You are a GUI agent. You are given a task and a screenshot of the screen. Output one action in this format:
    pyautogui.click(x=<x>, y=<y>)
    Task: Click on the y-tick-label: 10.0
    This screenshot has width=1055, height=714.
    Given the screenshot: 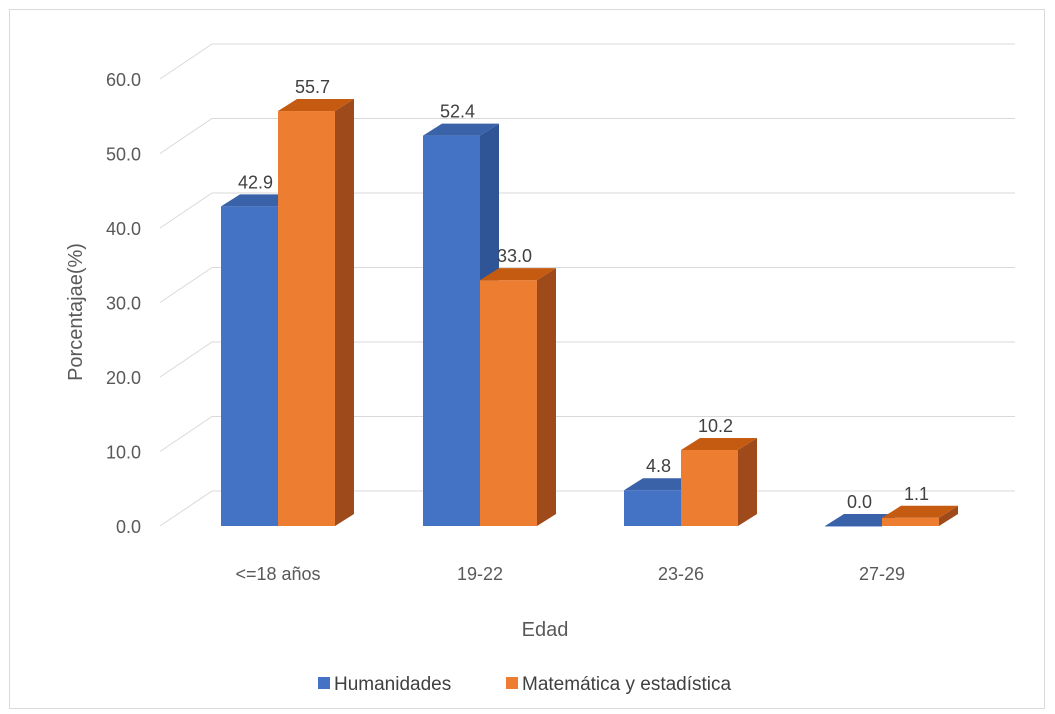 What is the action you would take?
    pyautogui.click(x=123, y=453)
    